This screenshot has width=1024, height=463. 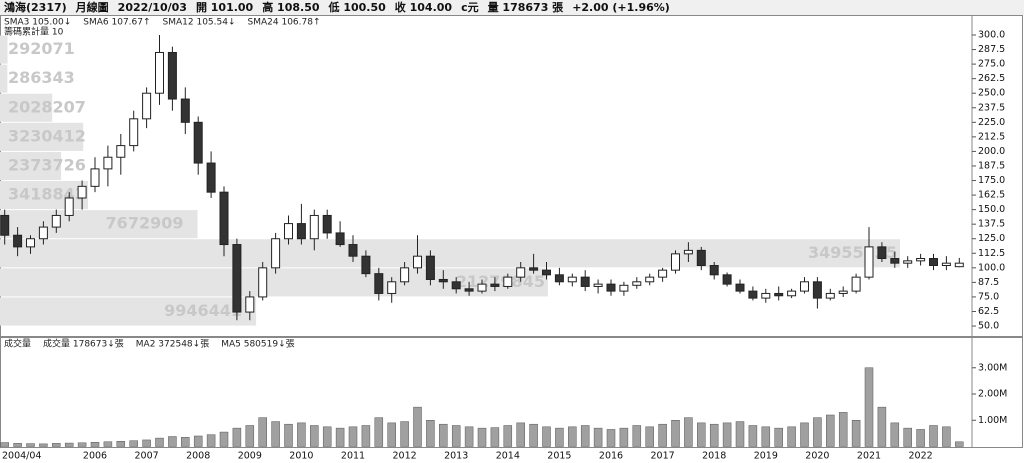 What do you see at coordinates (526, 7) in the screenshot?
I see `header-item: 量 178673 張` at bounding box center [526, 7].